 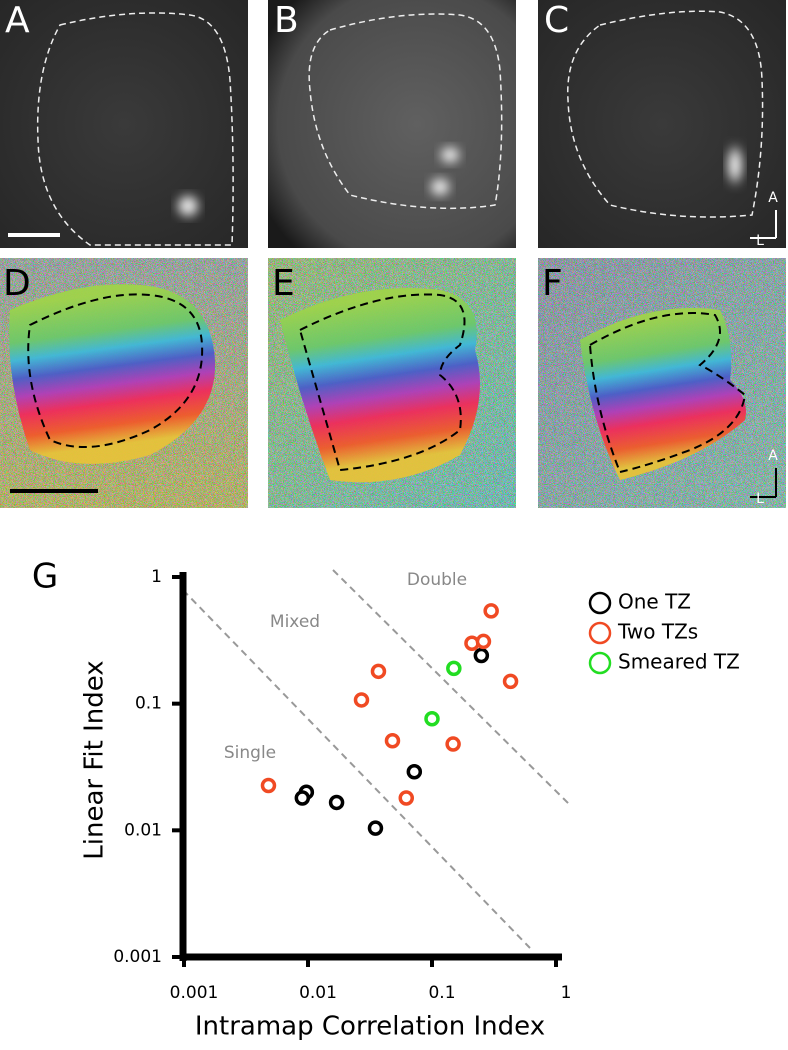 What do you see at coordinates (95, 759) in the screenshot?
I see `y-axis-label: Linear Fit Index` at bounding box center [95, 759].